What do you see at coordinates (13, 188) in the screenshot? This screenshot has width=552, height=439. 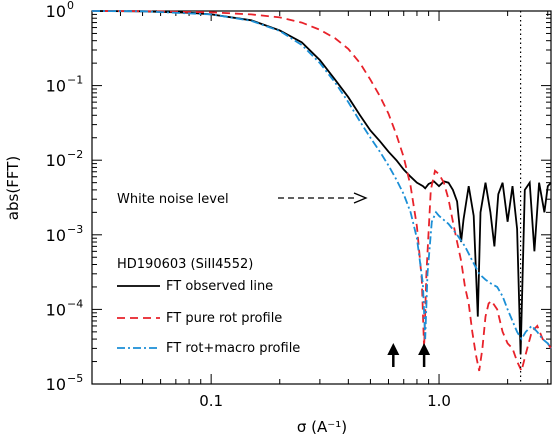 I see `y-axis-label: abs(FFT)` at bounding box center [13, 188].